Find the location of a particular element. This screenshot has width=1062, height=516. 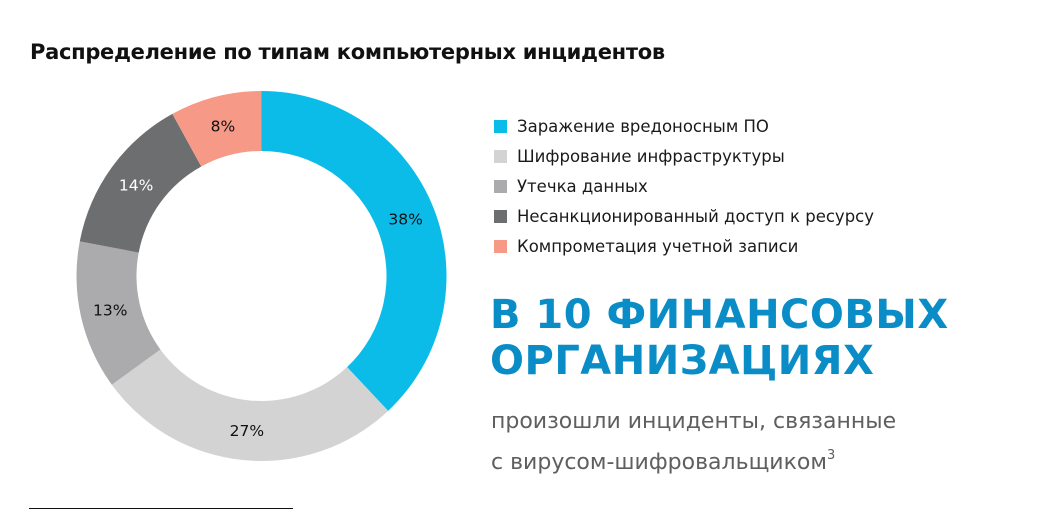

legend-item: Утечка данных is located at coordinates (684, 186).